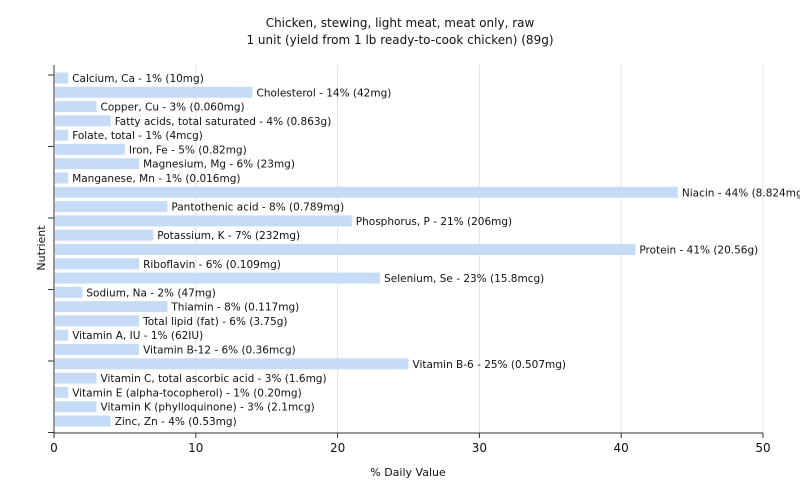 This screenshot has height=504, width=800. Describe the element at coordinates (234, 308) in the screenshot. I see `bar-label-16: Thiamin - 8% (0.117mg)` at that location.